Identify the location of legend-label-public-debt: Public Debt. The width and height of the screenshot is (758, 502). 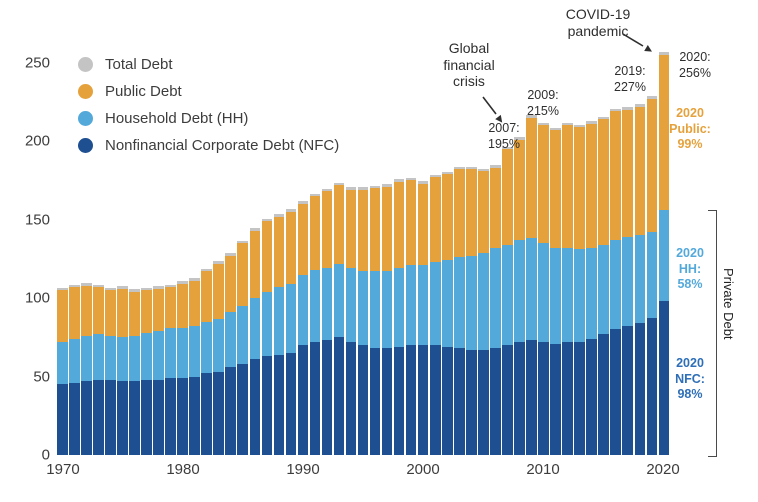
(143, 91).